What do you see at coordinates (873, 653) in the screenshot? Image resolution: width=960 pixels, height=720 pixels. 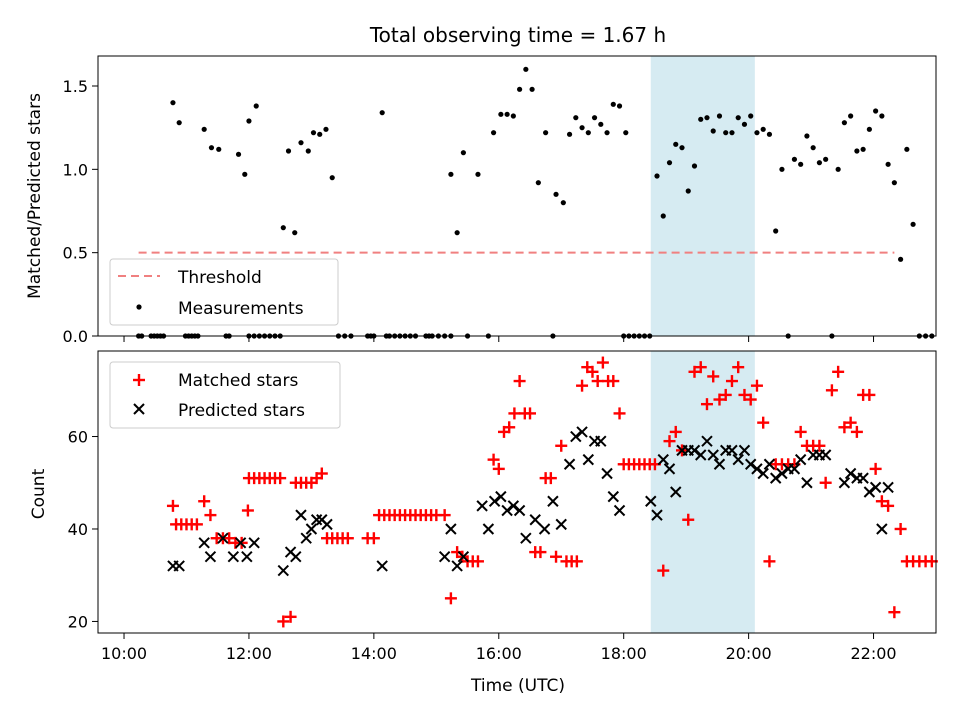 I see `bottom-x-tick-label: 22:00` at bounding box center [873, 653].